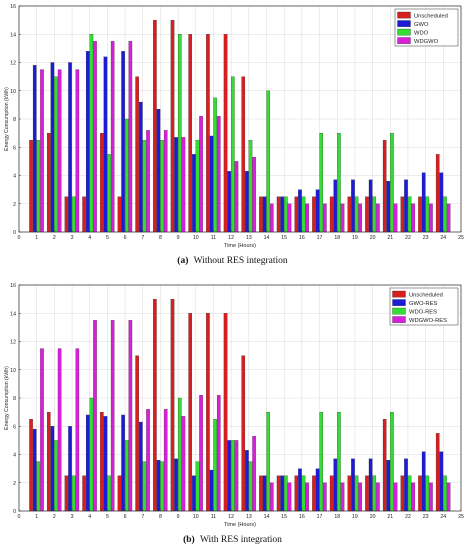 This screenshot has height=550, width=465. Describe the element at coordinates (13, 35) in the screenshot. I see `y-tick-label: 14` at that location.